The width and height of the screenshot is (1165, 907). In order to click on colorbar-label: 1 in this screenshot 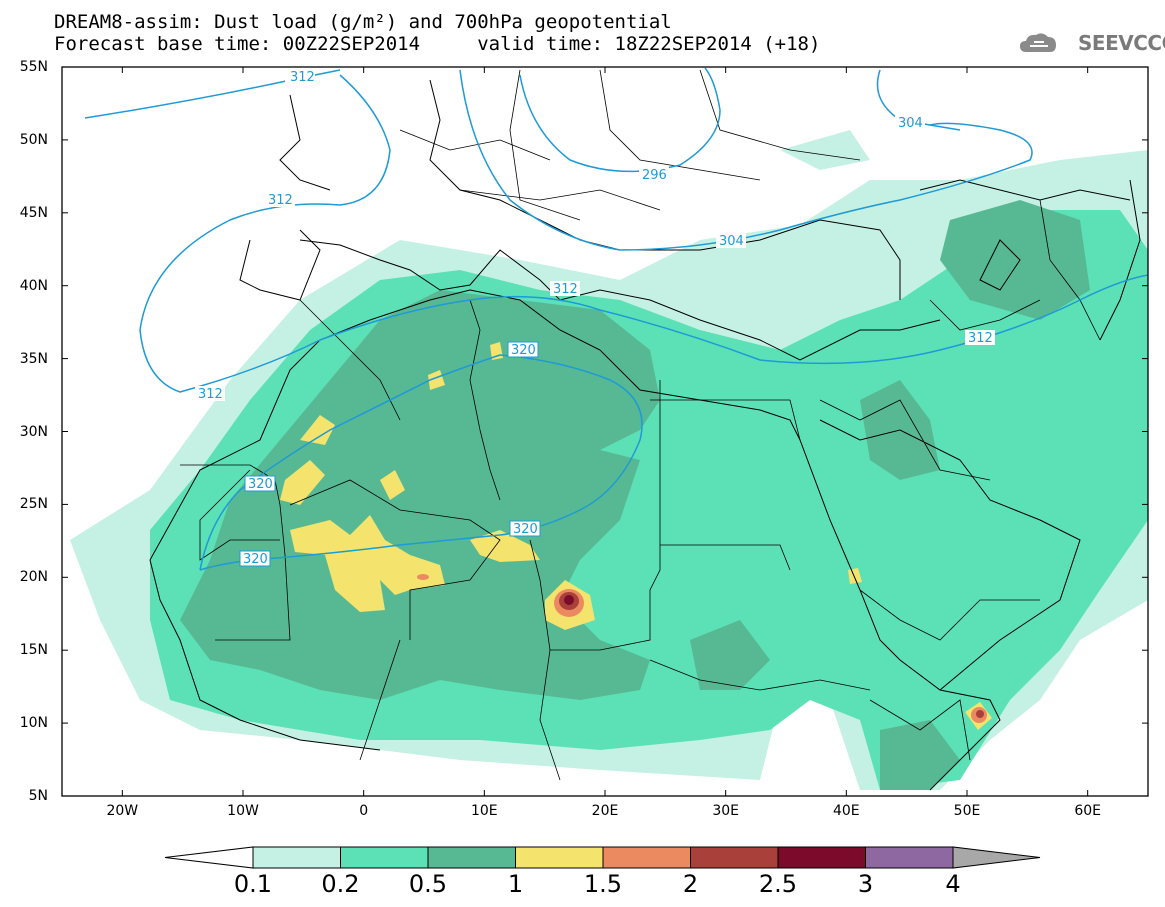, I will do `click(515, 884)`.